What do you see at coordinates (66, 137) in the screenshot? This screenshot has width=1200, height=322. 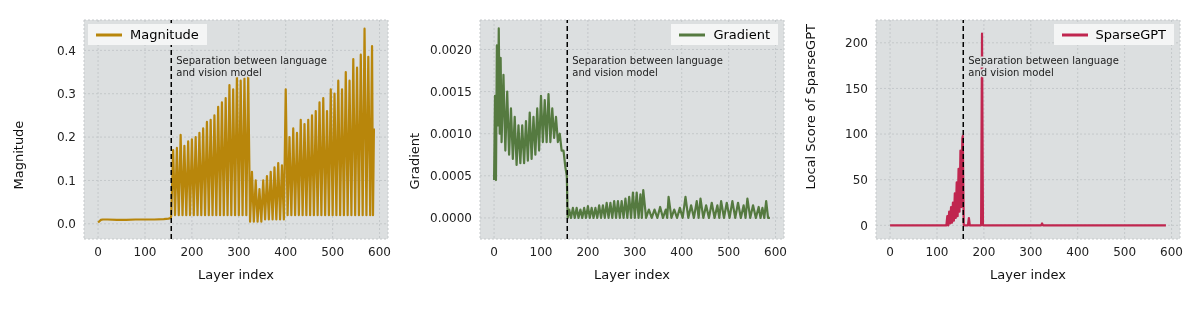 I see `y-tick-label: 0.2` at bounding box center [66, 137].